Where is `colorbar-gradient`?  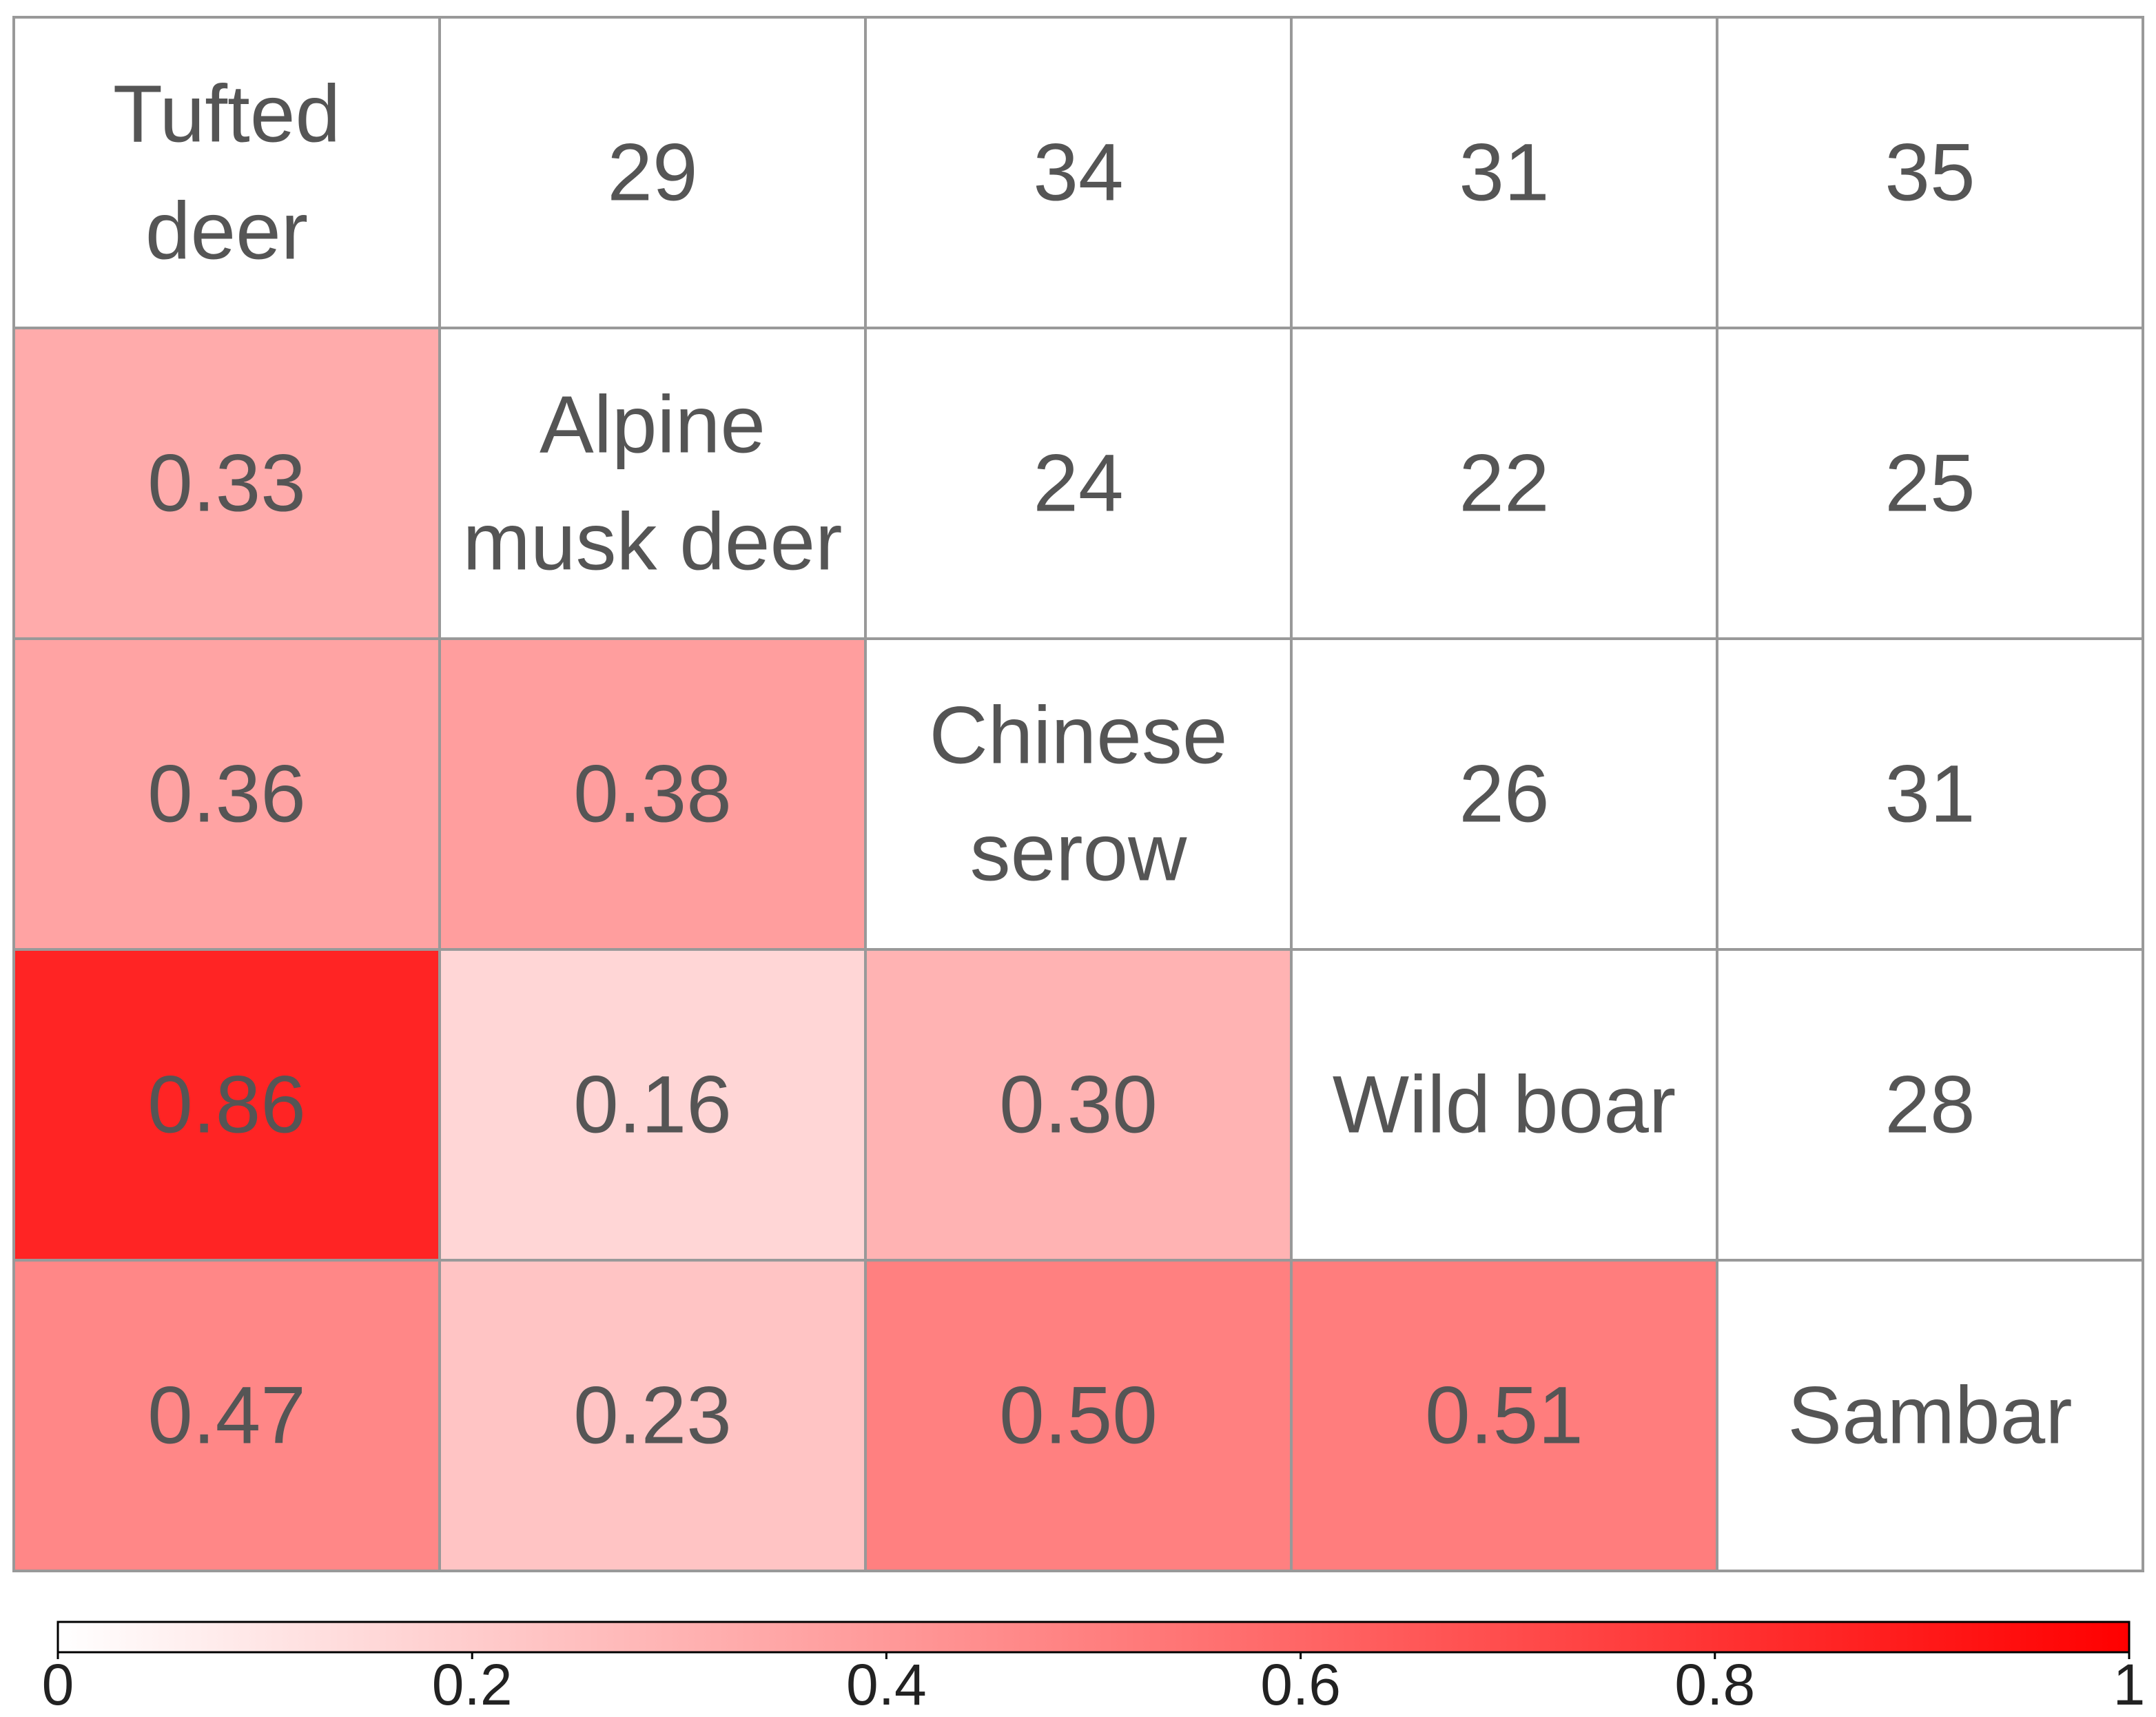 colorbar-gradient is located at coordinates (1094, 1637).